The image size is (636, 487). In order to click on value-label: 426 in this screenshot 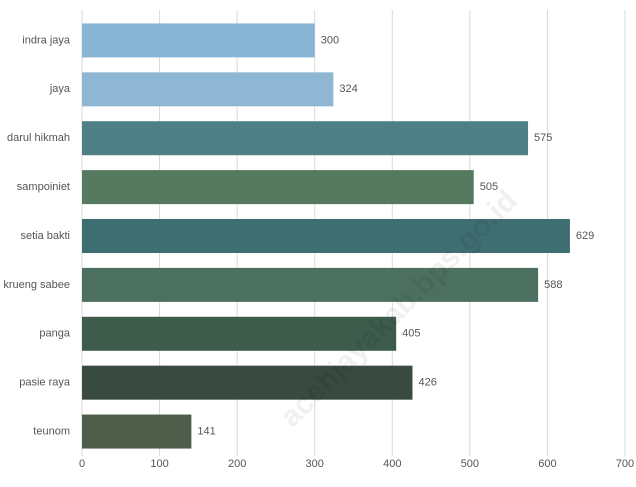, I will do `click(427, 383)`.